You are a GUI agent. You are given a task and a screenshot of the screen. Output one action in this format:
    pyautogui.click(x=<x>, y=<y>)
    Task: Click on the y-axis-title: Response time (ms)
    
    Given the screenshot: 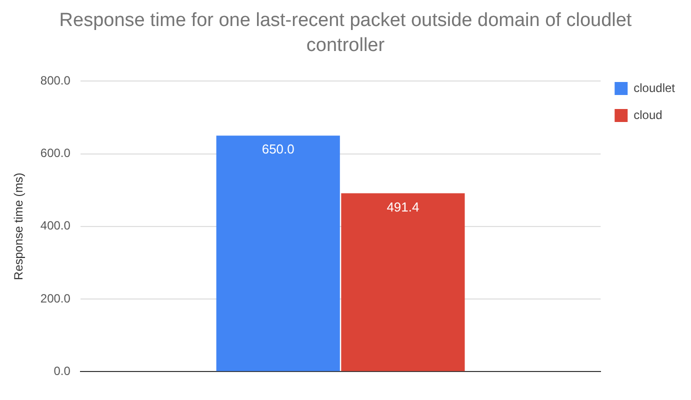 What is the action you would take?
    pyautogui.click(x=19, y=226)
    